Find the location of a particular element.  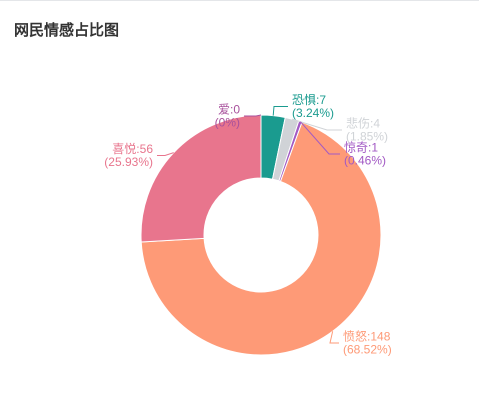

slice-label-value: 4 is located at coordinates (376, 124).